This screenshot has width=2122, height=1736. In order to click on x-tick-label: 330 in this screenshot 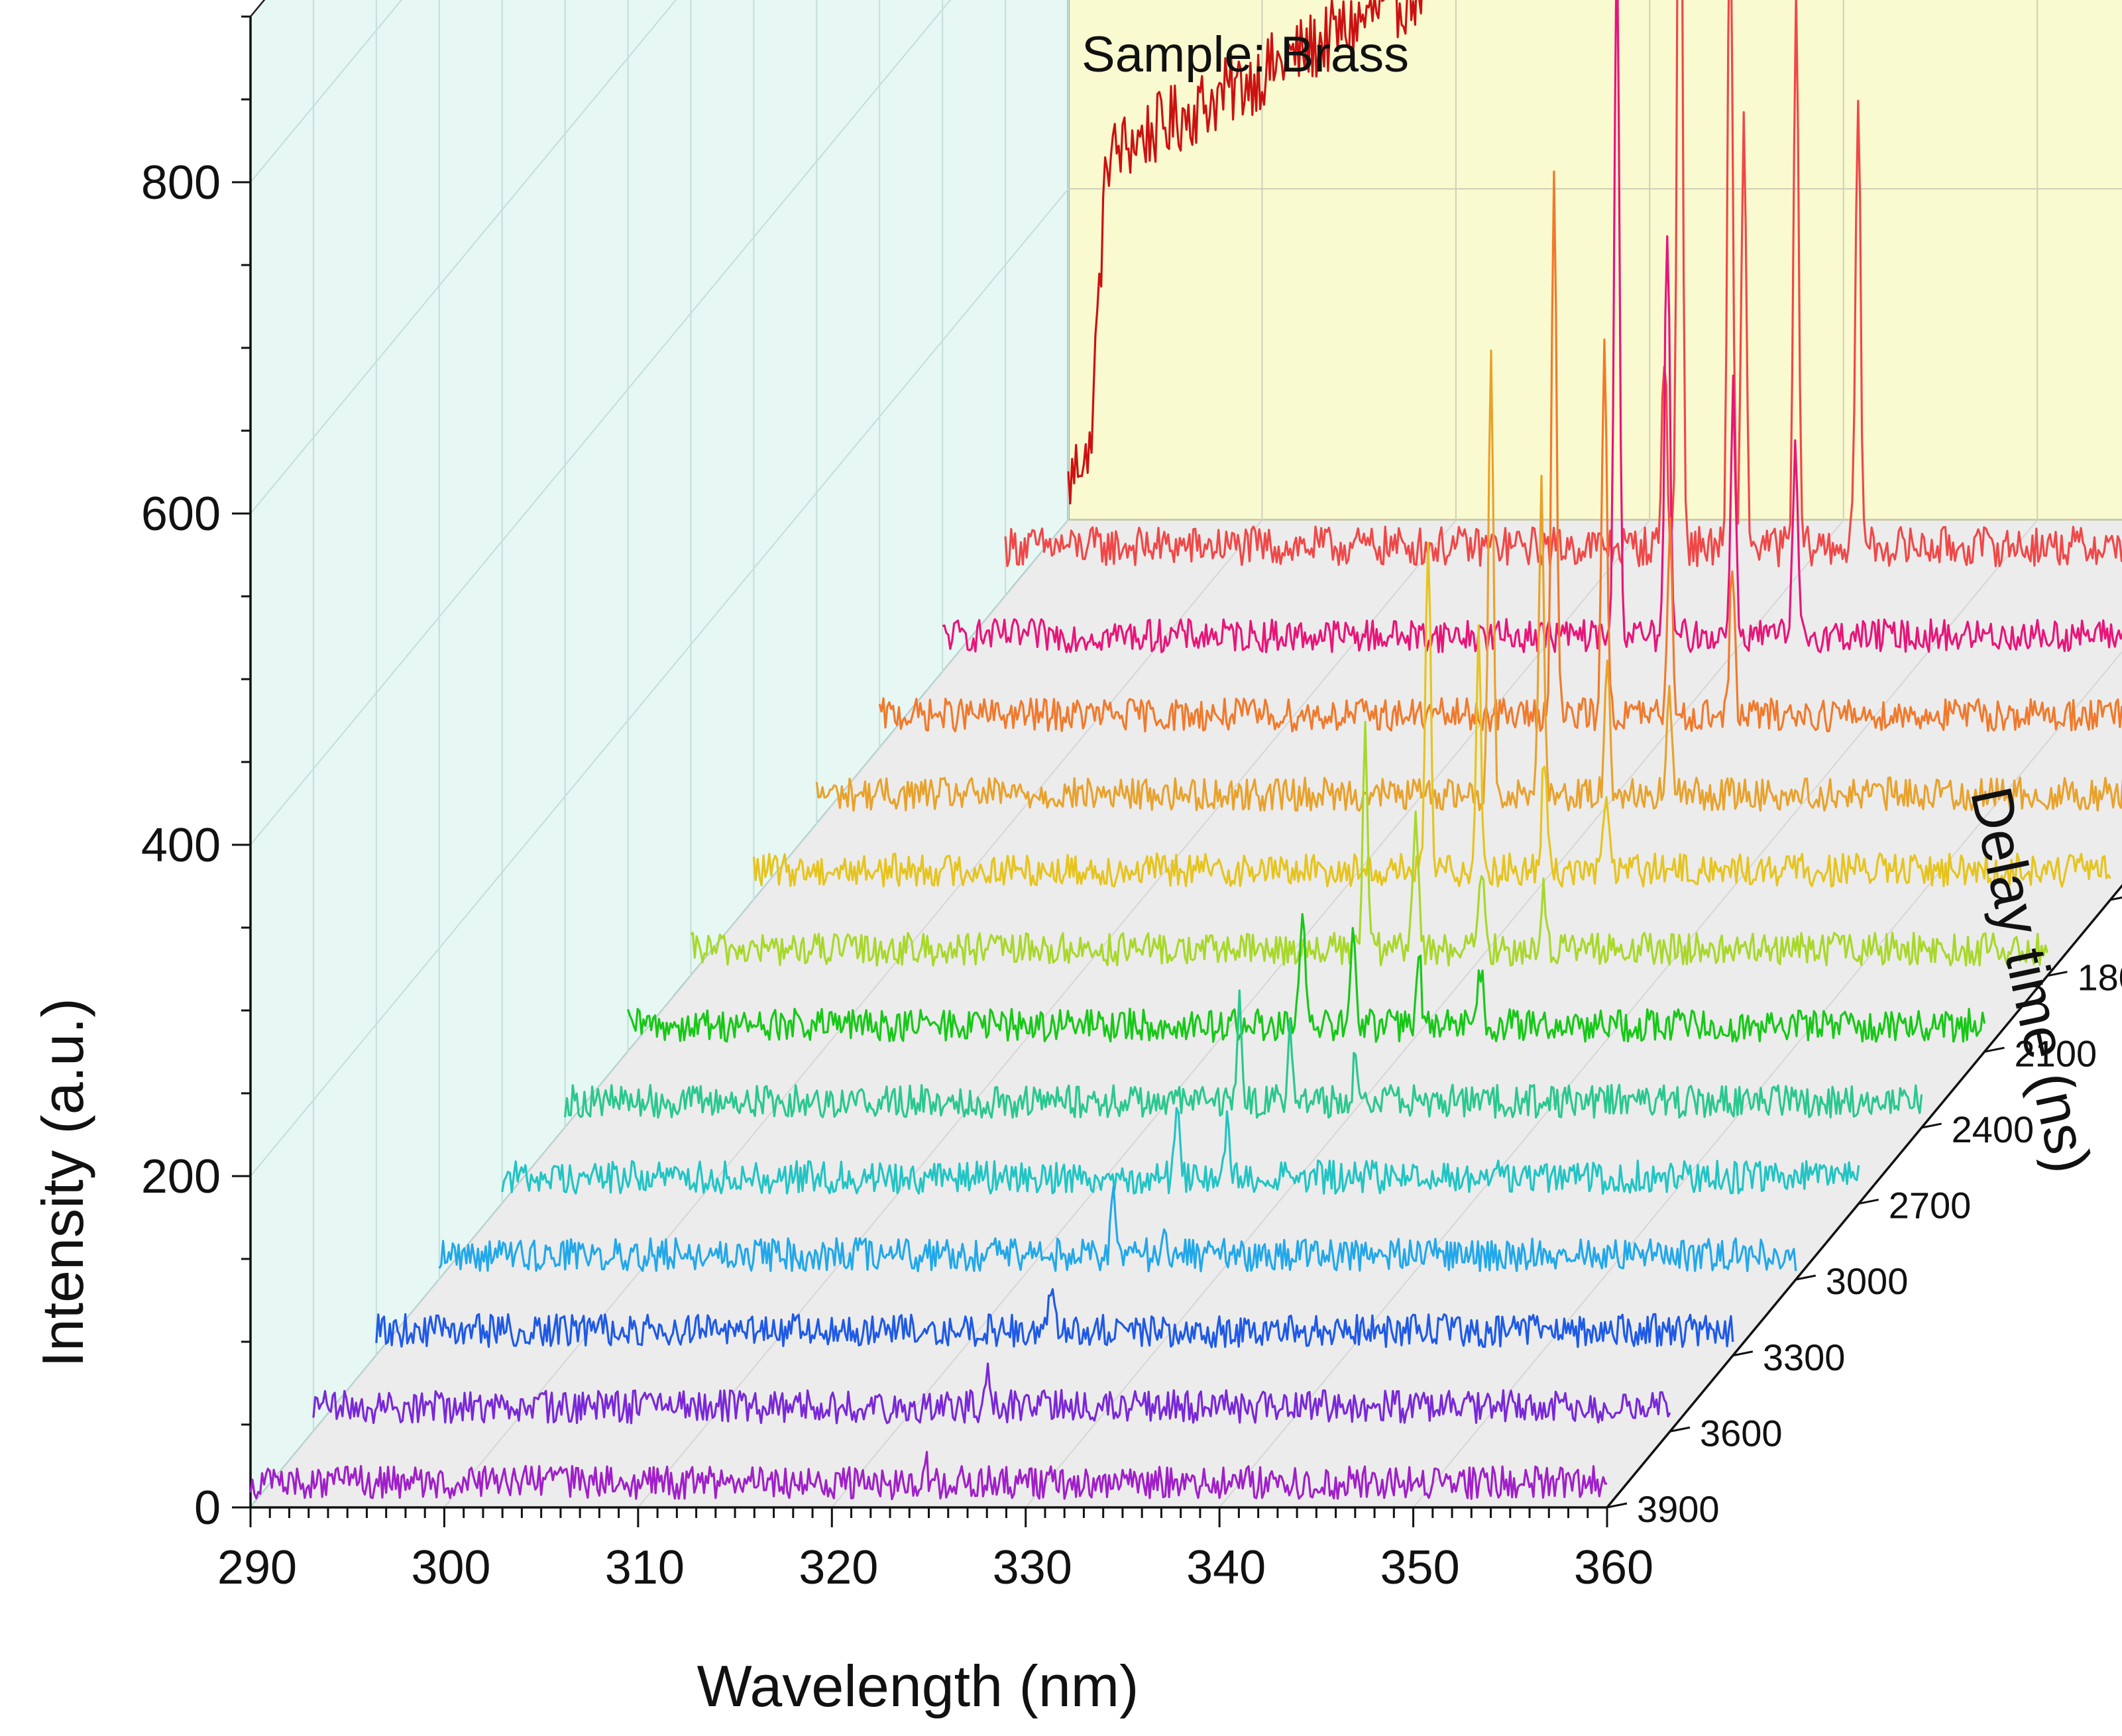, I will do `click(1032, 1567)`.